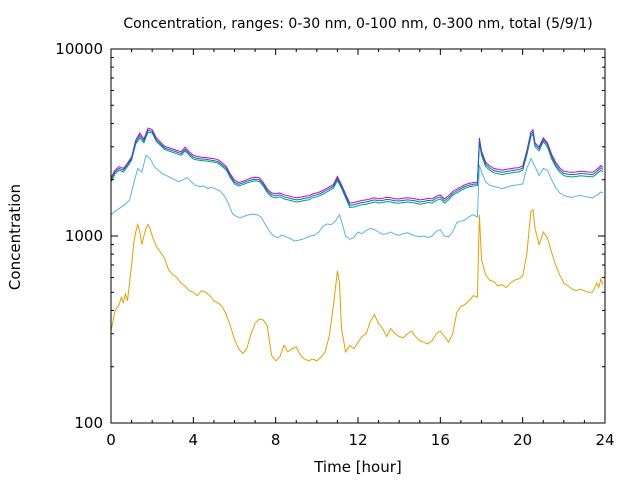  Describe the element at coordinates (84, 236) in the screenshot. I see `y-tick-label: 1000` at that location.